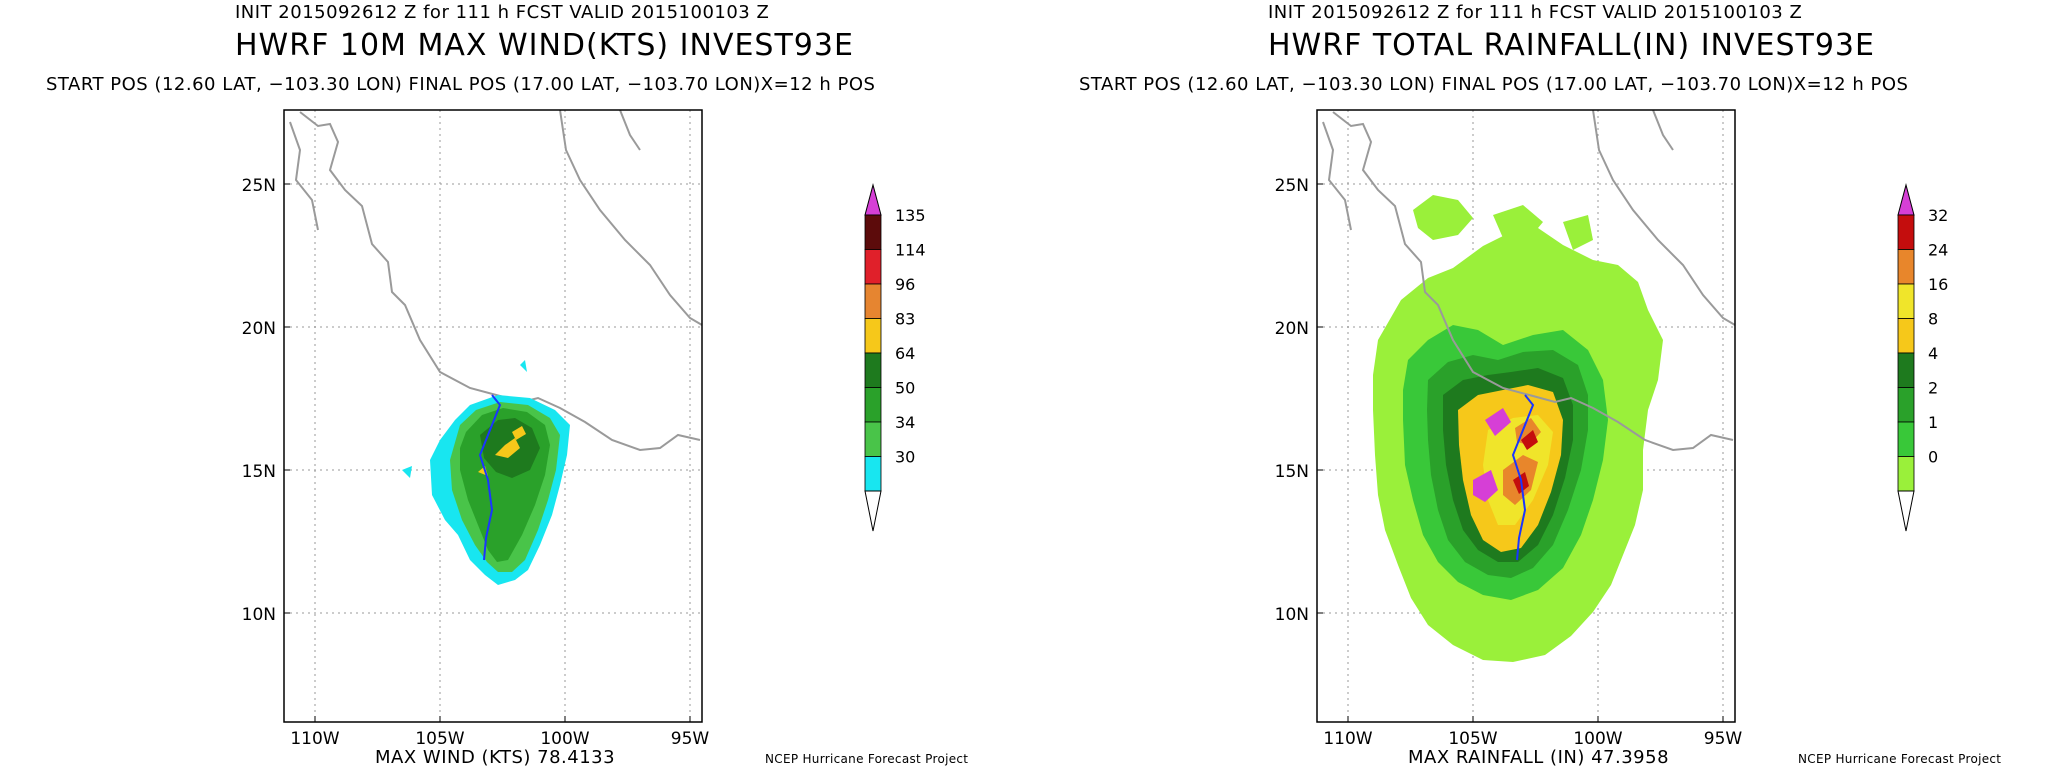 Image resolution: width=2048 pixels, height=768 pixels. What do you see at coordinates (905, 457) in the screenshot?
I see `colorbar-label: 30` at bounding box center [905, 457].